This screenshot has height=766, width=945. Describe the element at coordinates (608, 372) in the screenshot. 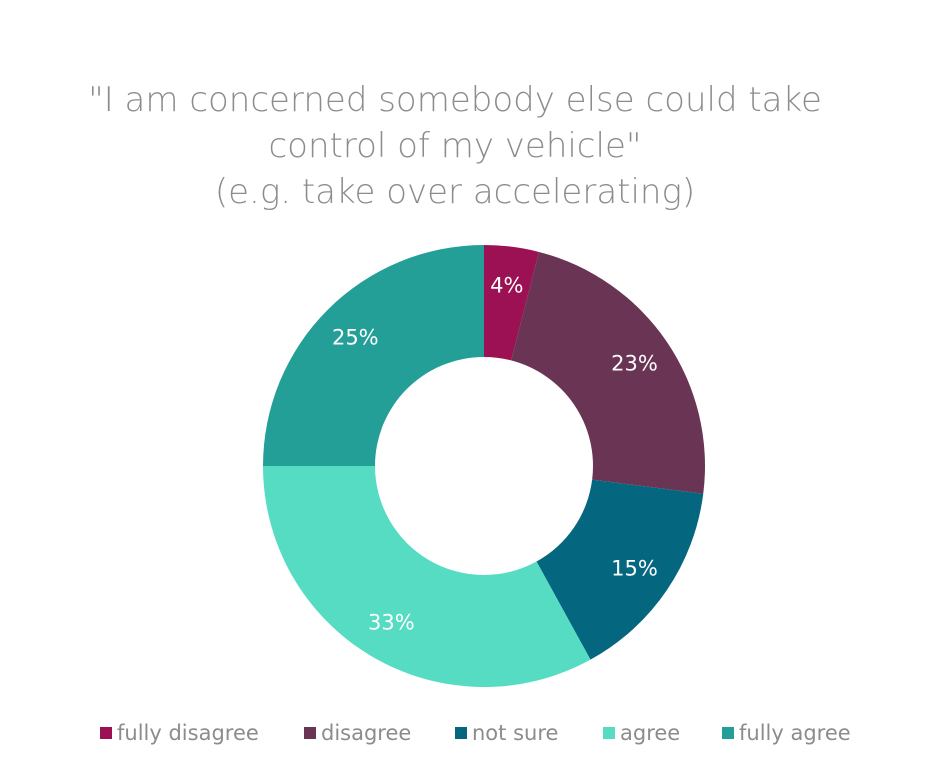

I see `slice-disagree` at that location.